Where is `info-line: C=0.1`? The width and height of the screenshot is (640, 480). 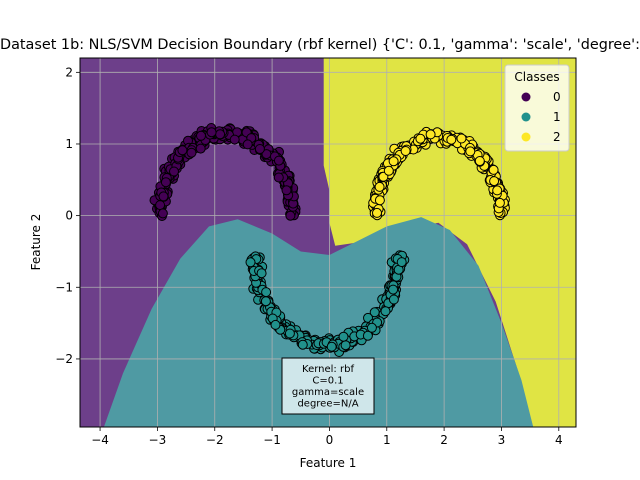
info-line: C=0.1 is located at coordinates (327, 381).